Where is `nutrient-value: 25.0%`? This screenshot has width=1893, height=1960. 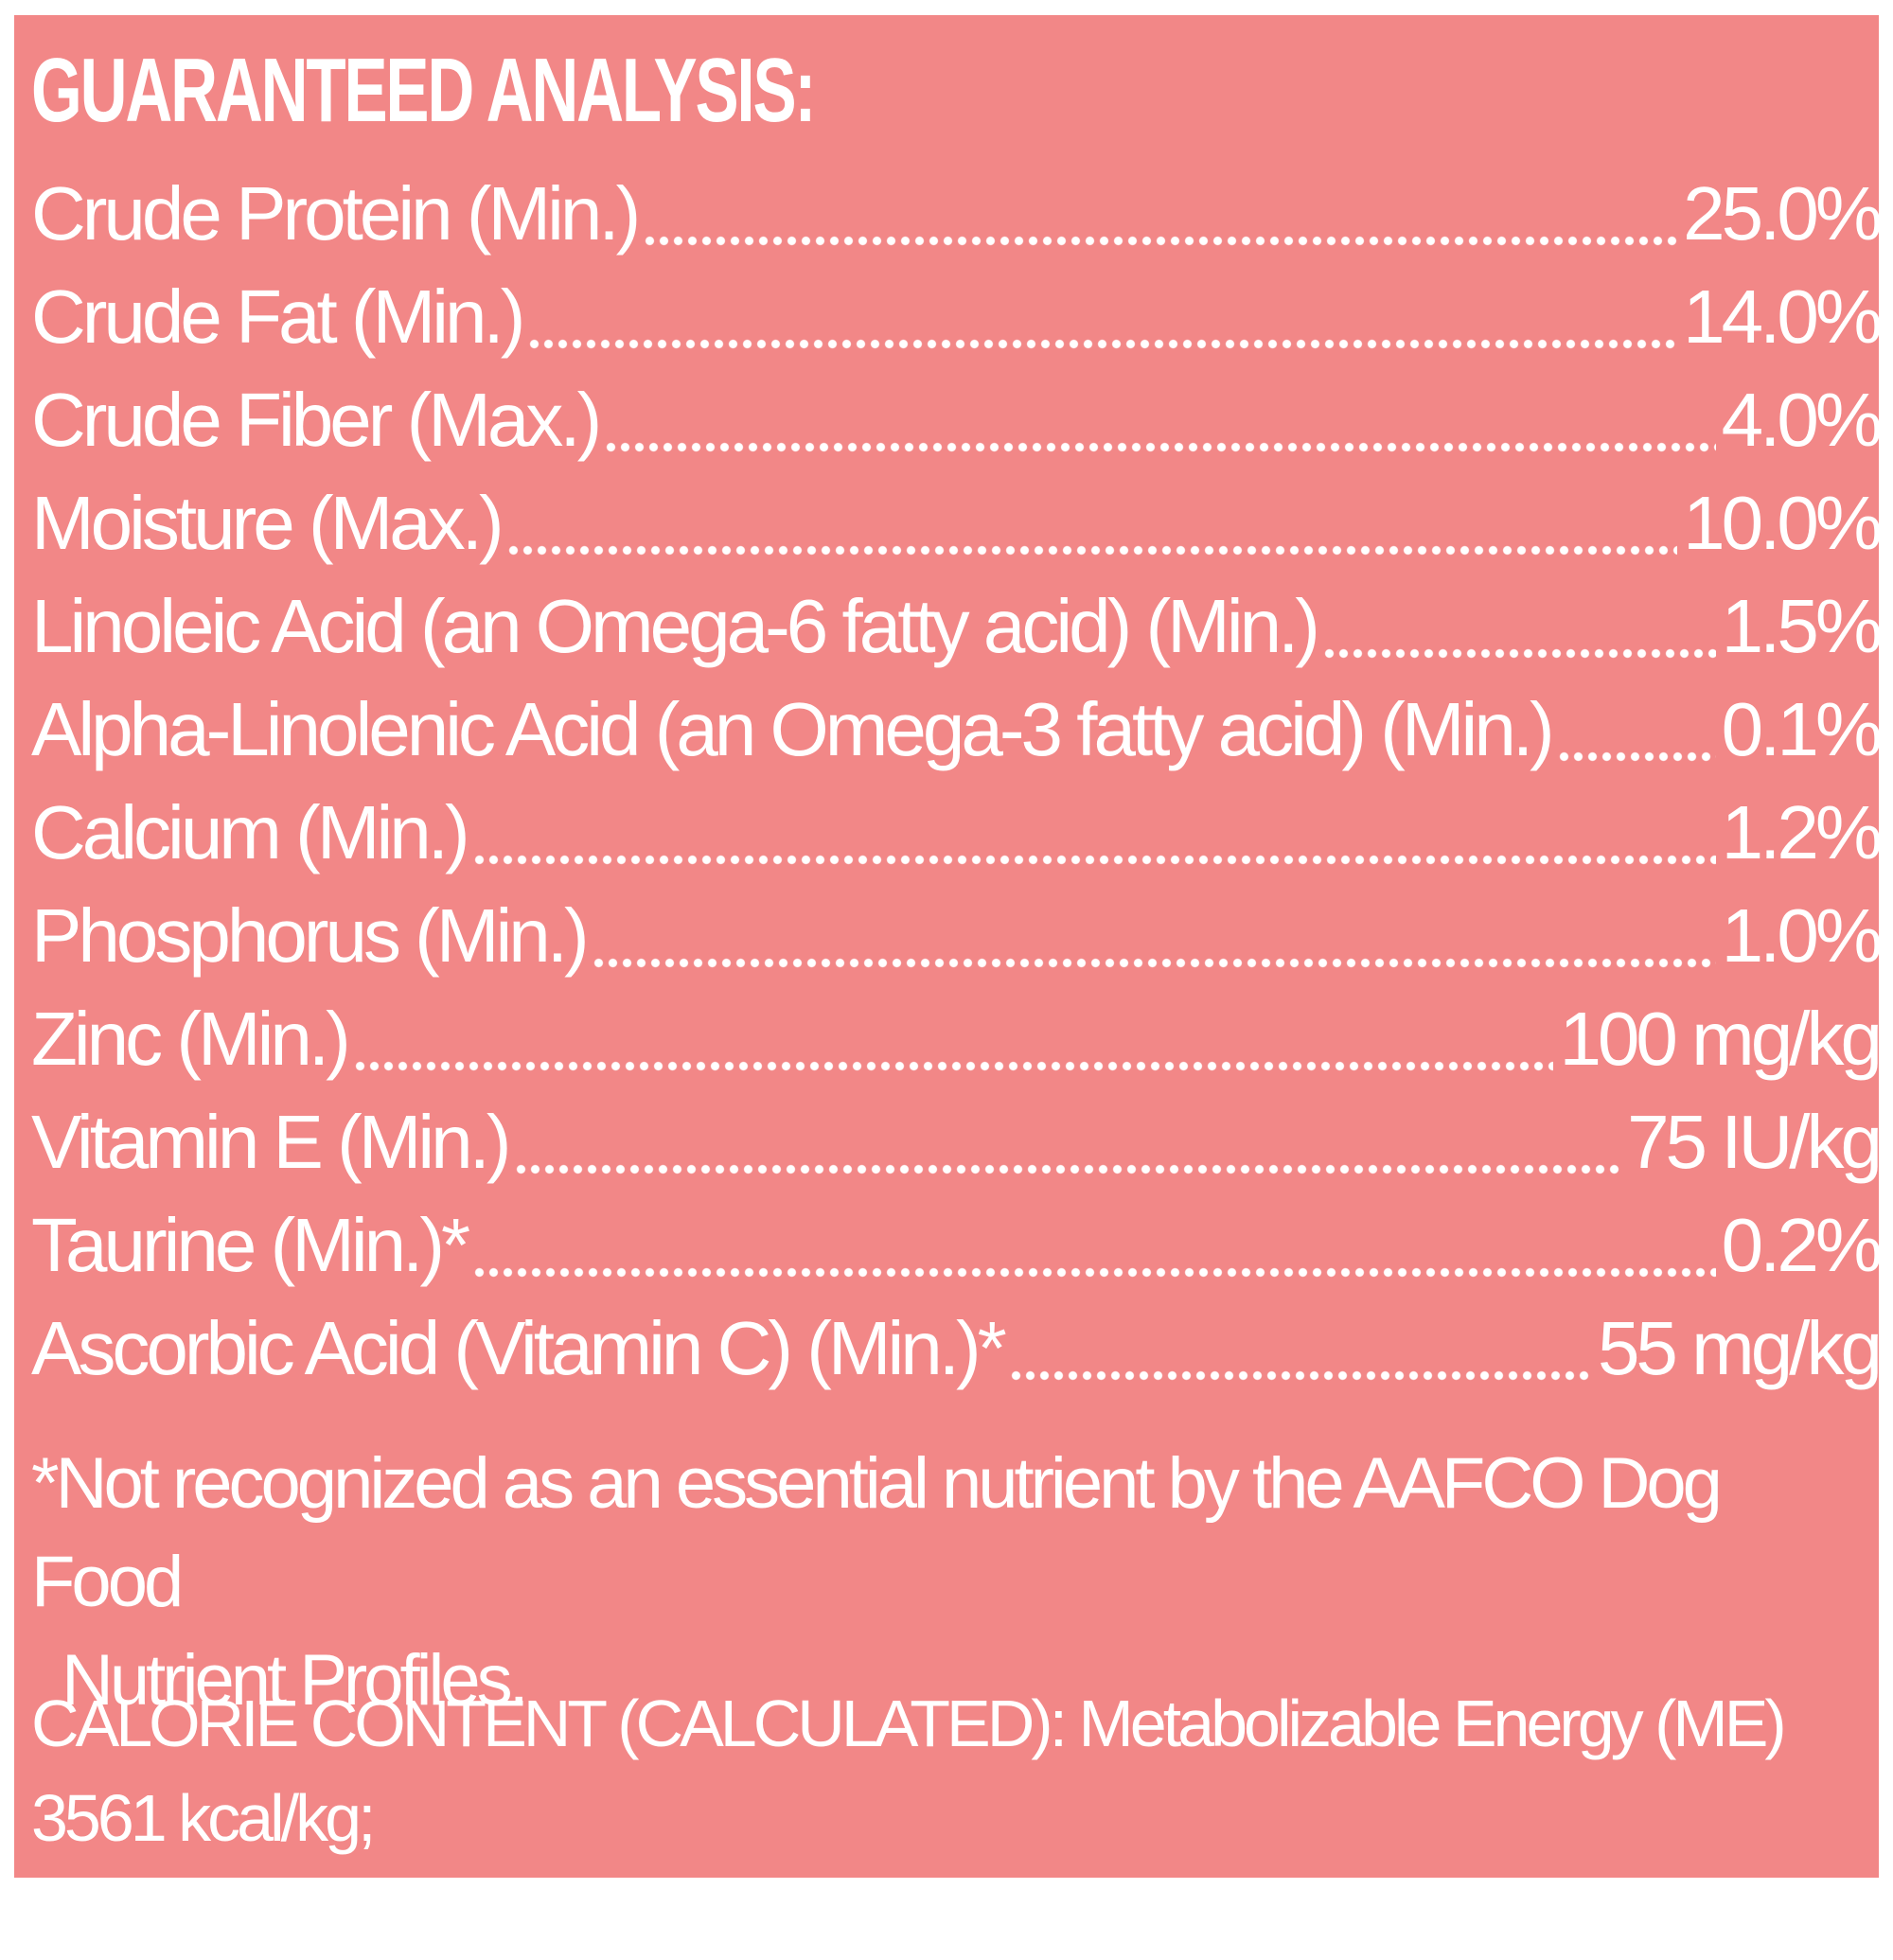
nutrient-value: 25.0% is located at coordinates (1783, 213).